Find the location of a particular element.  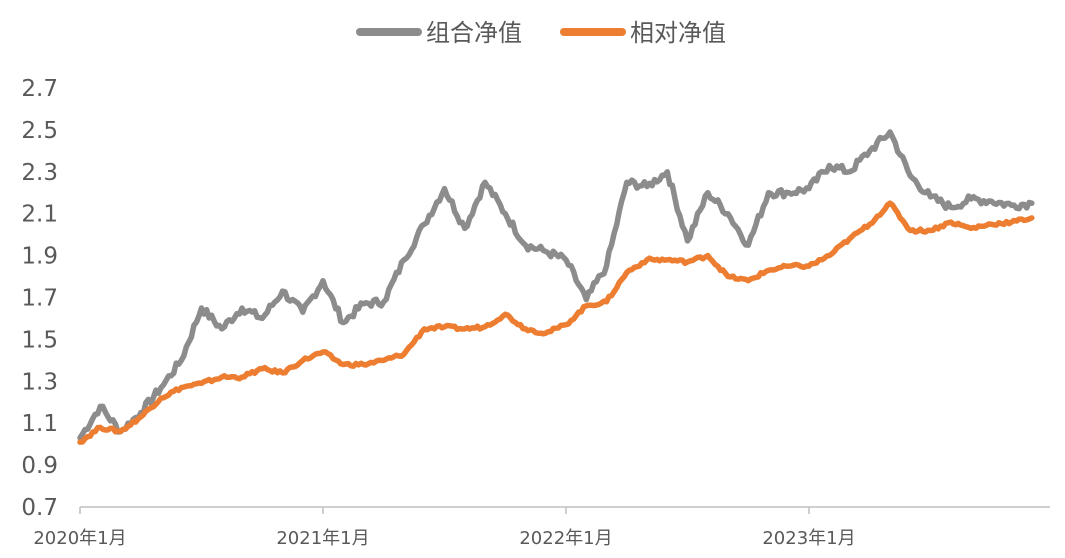

x-tick-label: 2023年1月 is located at coordinates (808, 538).